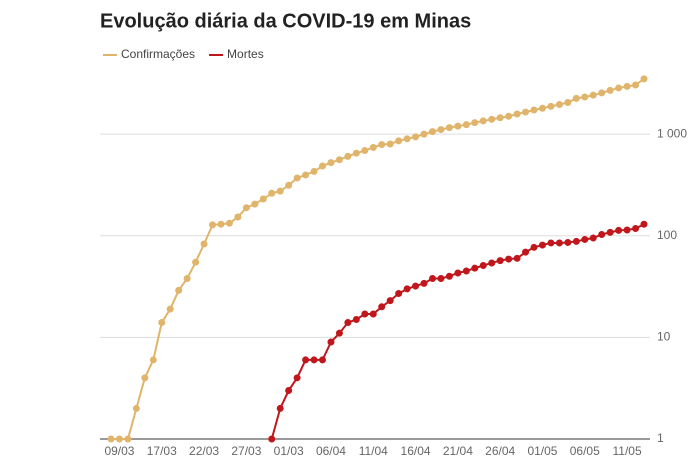 This screenshot has height=465, width=693. I want to click on x-tick-label: 01/05, so click(542, 451).